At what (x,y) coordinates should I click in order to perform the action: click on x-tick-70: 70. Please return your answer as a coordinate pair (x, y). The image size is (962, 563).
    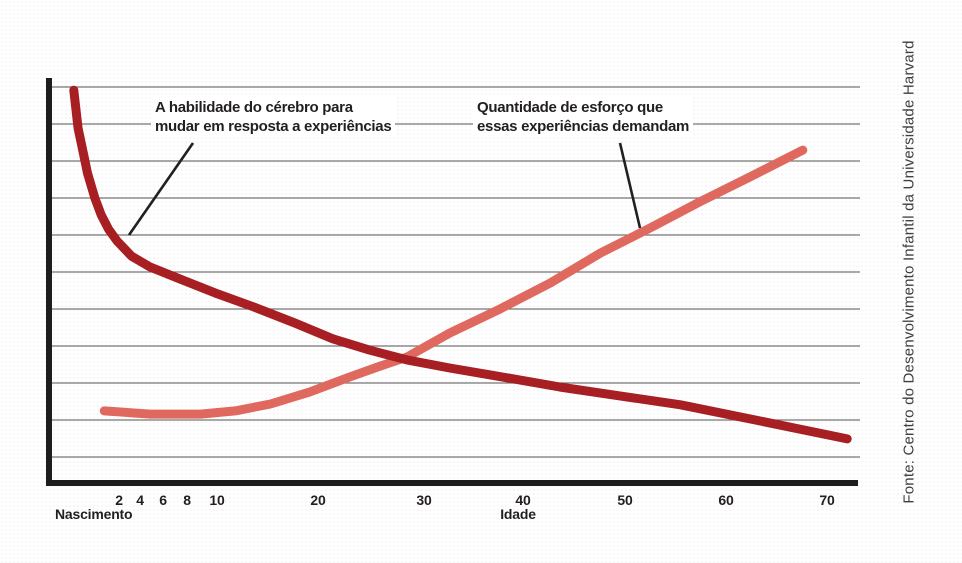
    Looking at the image, I should click on (827, 500).